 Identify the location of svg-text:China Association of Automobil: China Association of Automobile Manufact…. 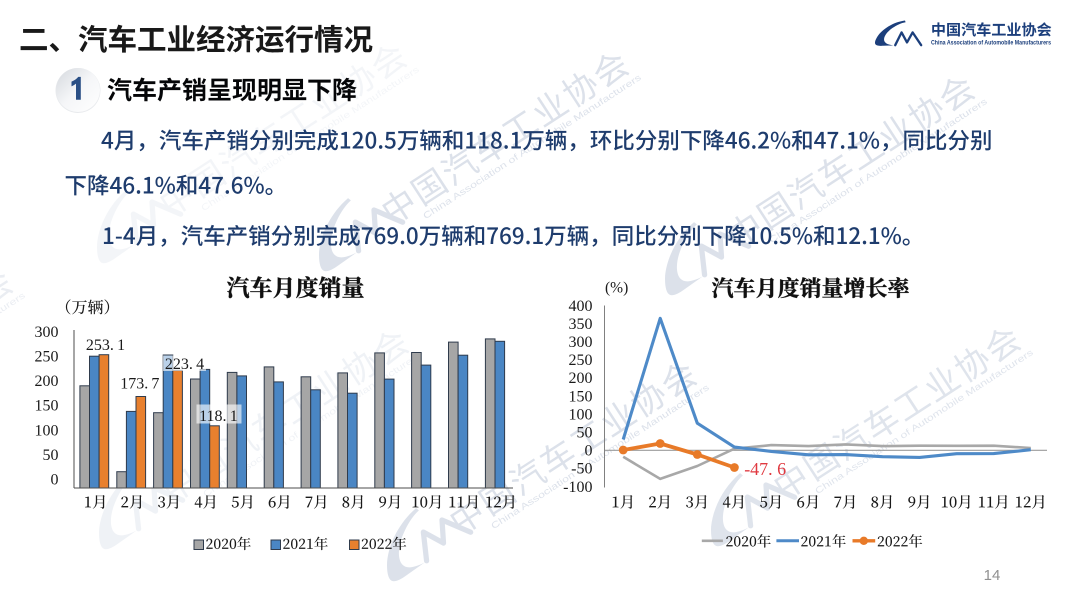
(991, 42).